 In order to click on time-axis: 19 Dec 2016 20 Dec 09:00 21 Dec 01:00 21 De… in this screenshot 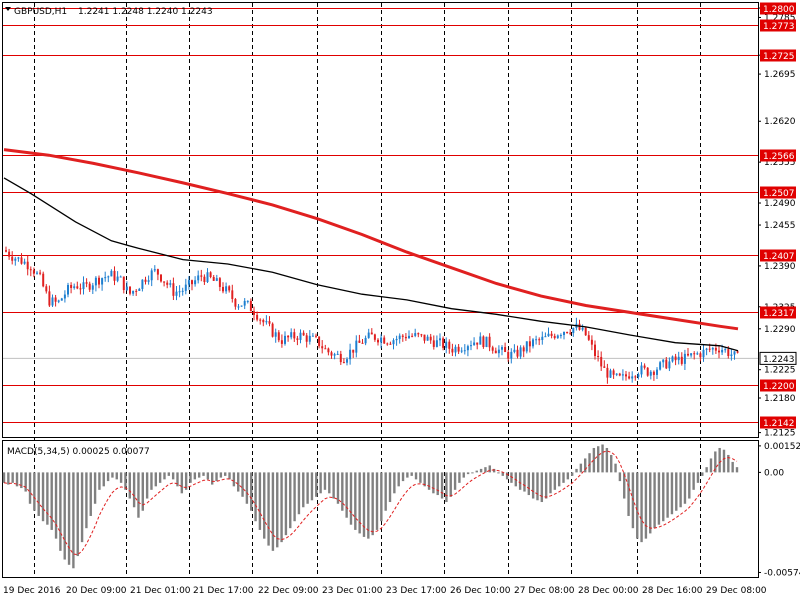, I will do `click(385, 591)`.